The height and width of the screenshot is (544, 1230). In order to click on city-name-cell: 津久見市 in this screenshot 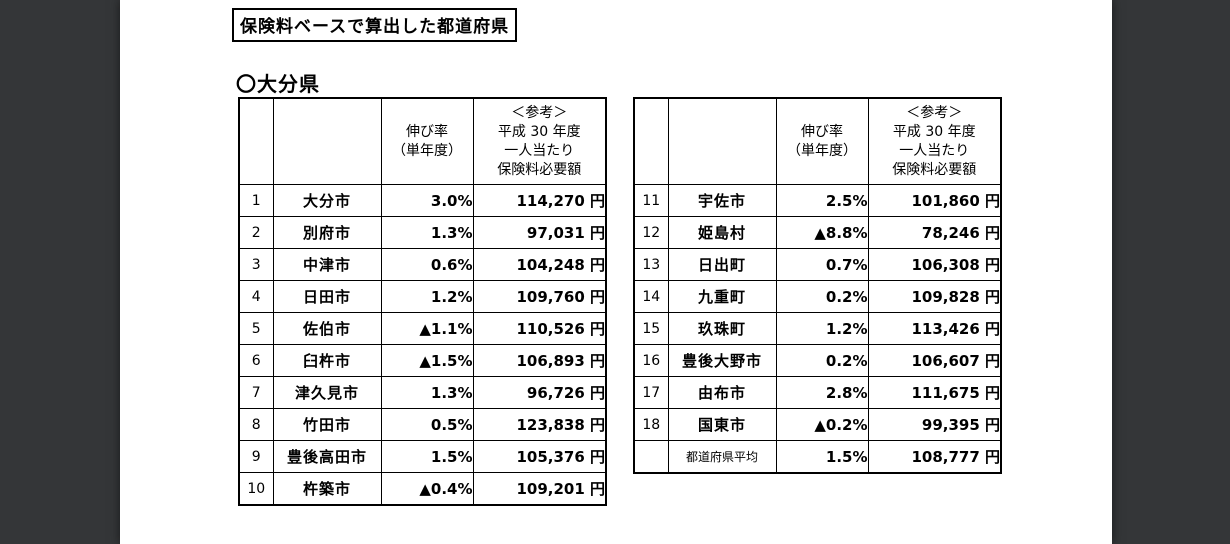, I will do `click(327, 392)`.